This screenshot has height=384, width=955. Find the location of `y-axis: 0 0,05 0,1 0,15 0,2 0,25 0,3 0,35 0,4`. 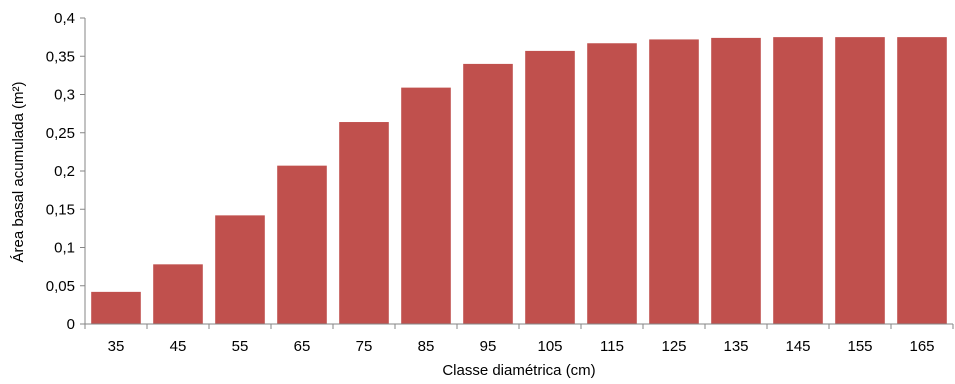

y-axis: 0 0,05 0,1 0,15 0,2 0,25 0,3 0,35 0,4 is located at coordinates (66, 171).